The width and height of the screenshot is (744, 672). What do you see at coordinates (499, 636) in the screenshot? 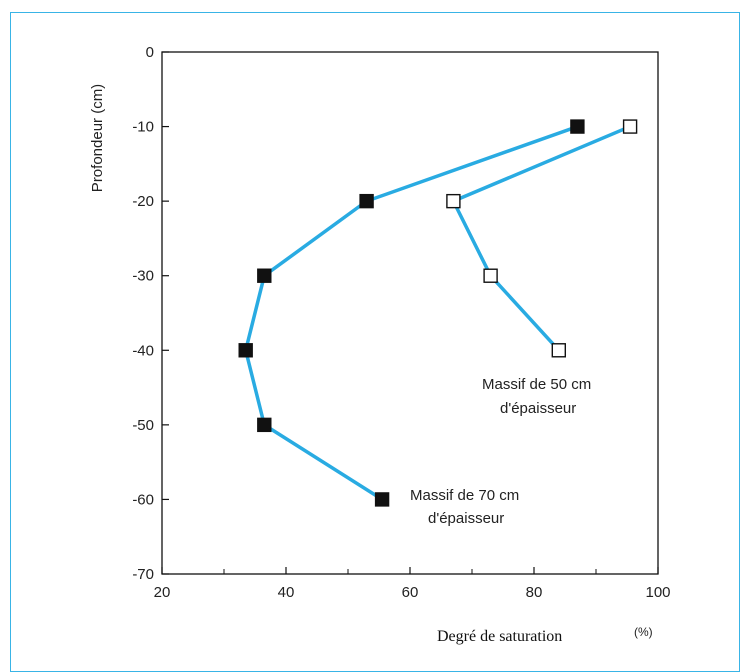
I see `x-axis-label: Degré de saturation` at bounding box center [499, 636].